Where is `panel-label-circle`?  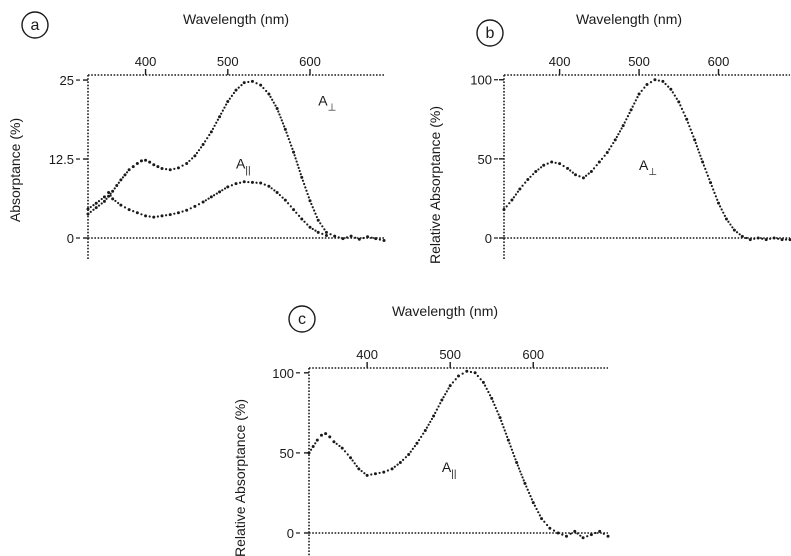
panel-label-circle is located at coordinates (35, 25).